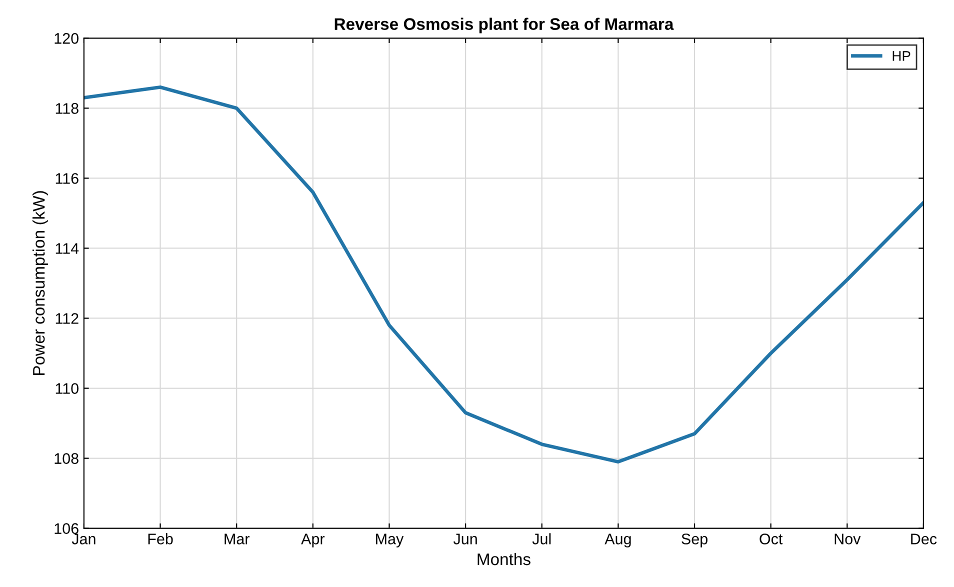 This screenshot has width=954, height=587. What do you see at coordinates (66, 38) in the screenshot?
I see `y-tick-label: 120` at bounding box center [66, 38].